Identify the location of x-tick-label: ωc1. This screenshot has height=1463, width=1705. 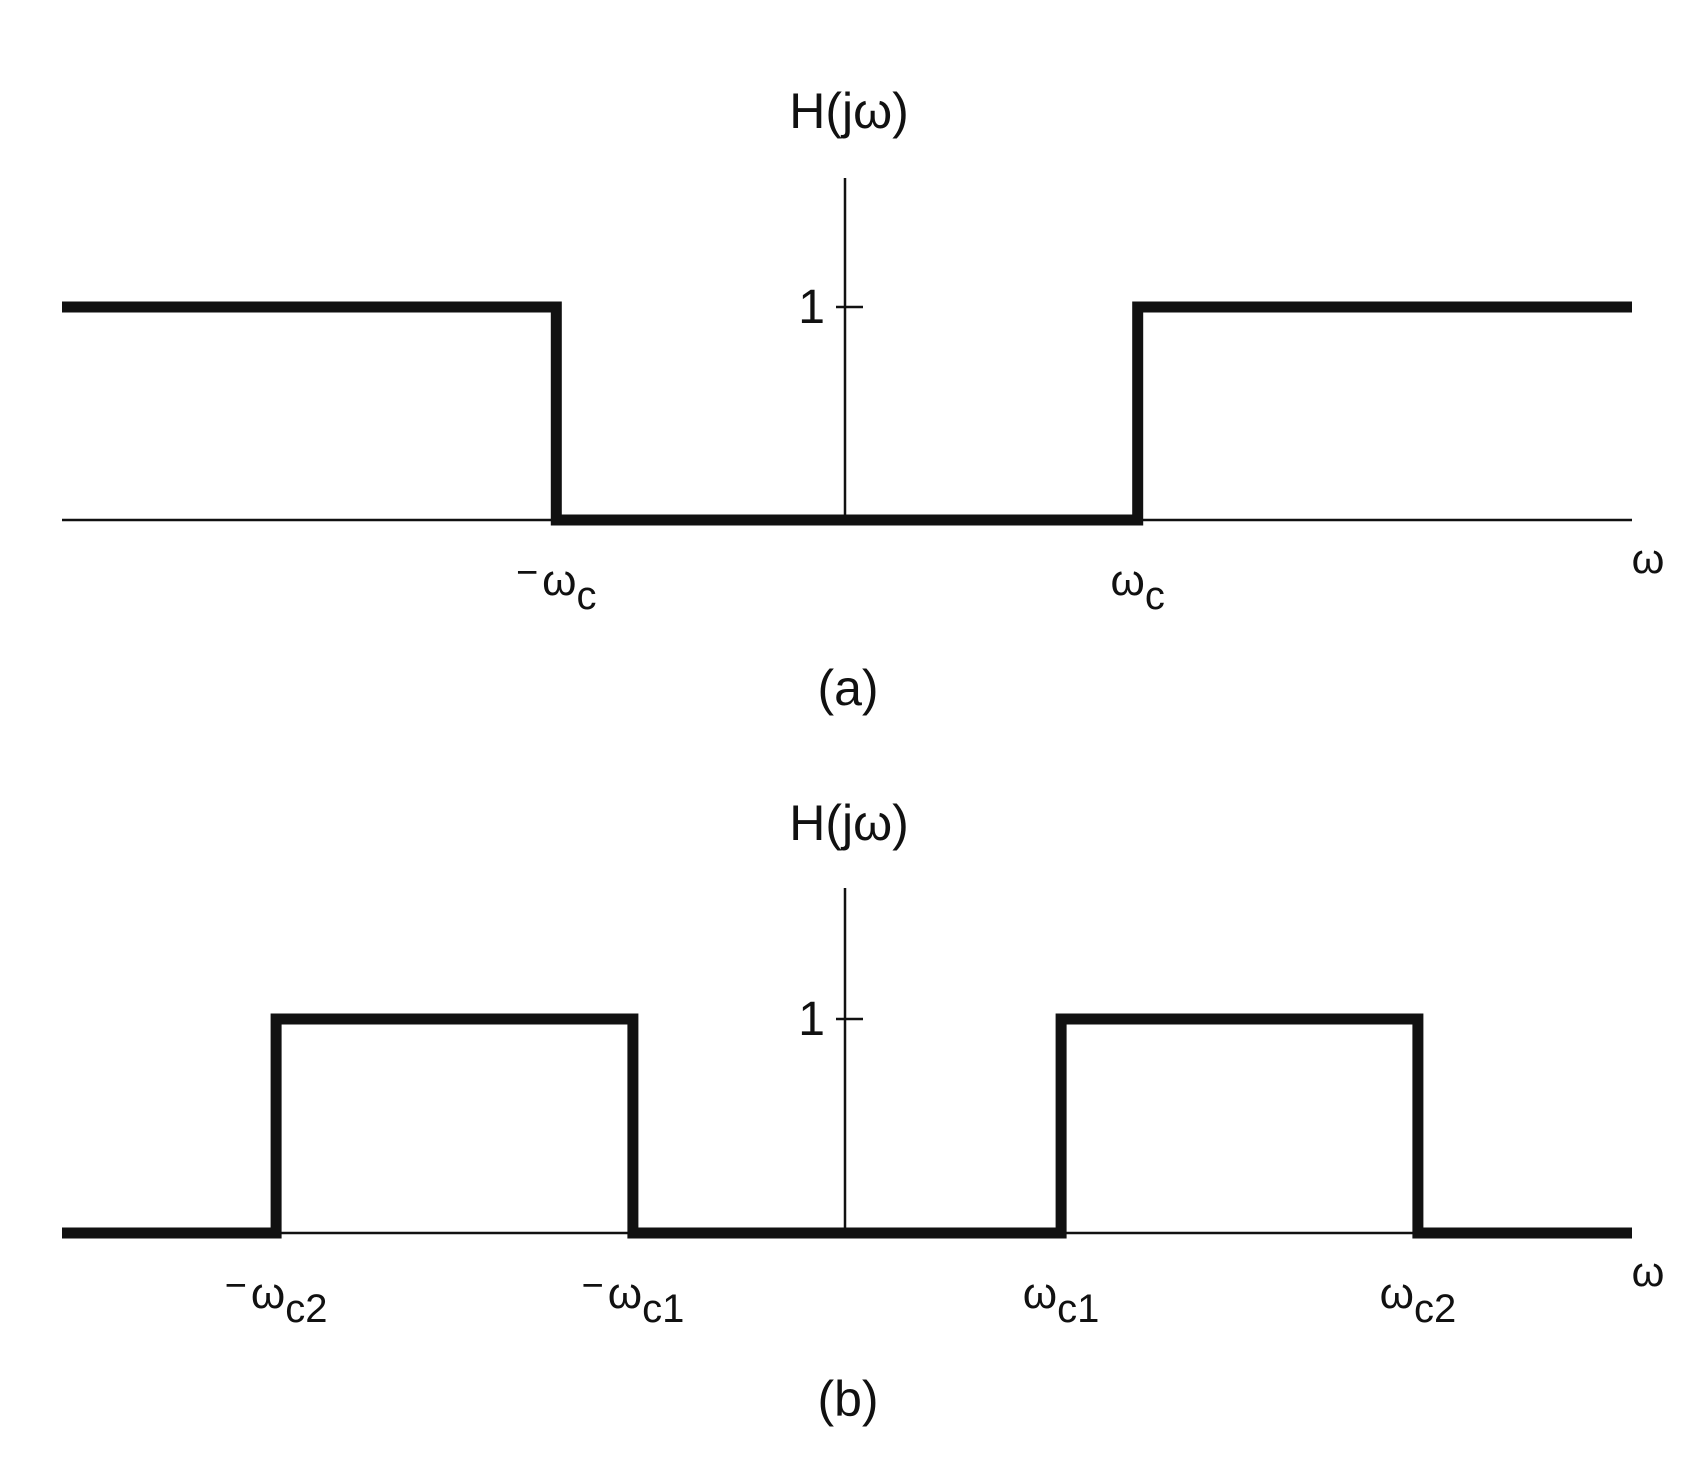
(1061, 1300).